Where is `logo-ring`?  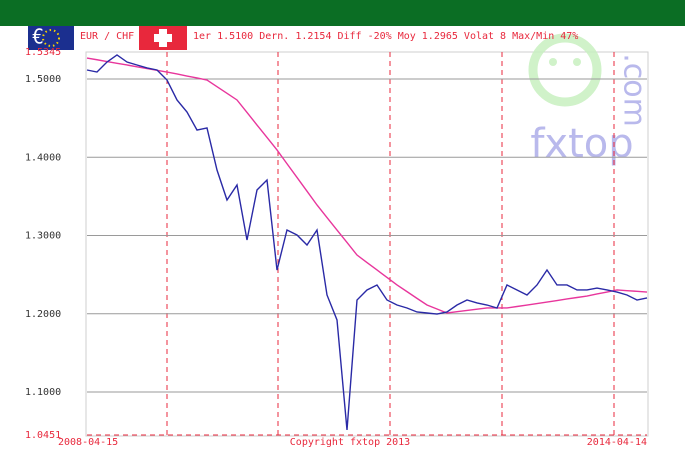
logo-ring is located at coordinates (565, 70).